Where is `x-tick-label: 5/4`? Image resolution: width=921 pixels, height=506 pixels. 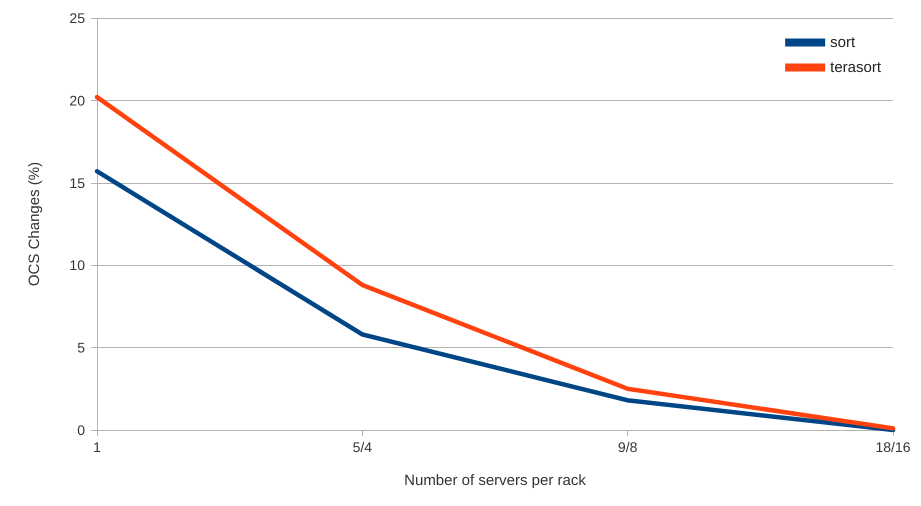 x-tick-label: 5/4 is located at coordinates (362, 447).